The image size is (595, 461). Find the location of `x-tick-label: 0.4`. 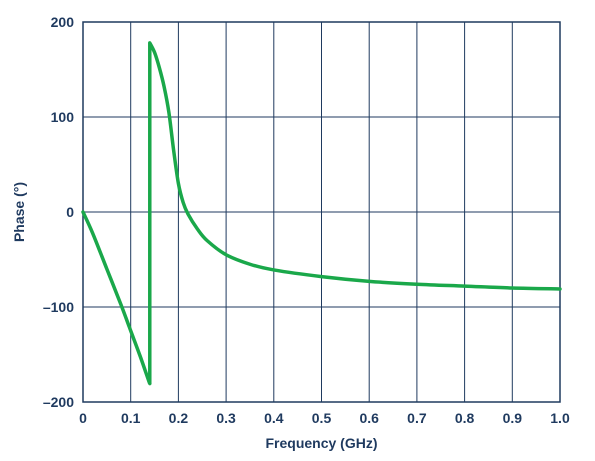

x-tick-label: 0.4 is located at coordinates (274, 418).